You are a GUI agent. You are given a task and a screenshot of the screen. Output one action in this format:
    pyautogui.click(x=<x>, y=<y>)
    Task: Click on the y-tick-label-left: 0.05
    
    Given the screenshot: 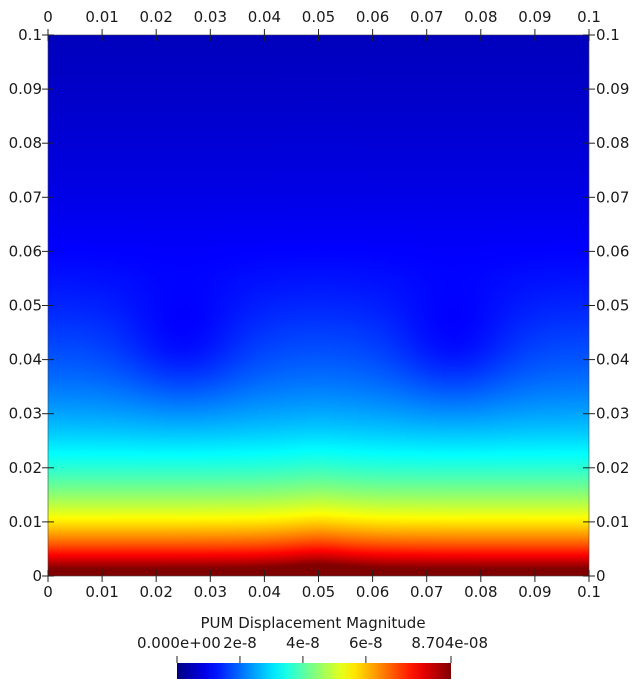 What is the action you would take?
    pyautogui.click(x=25, y=306)
    